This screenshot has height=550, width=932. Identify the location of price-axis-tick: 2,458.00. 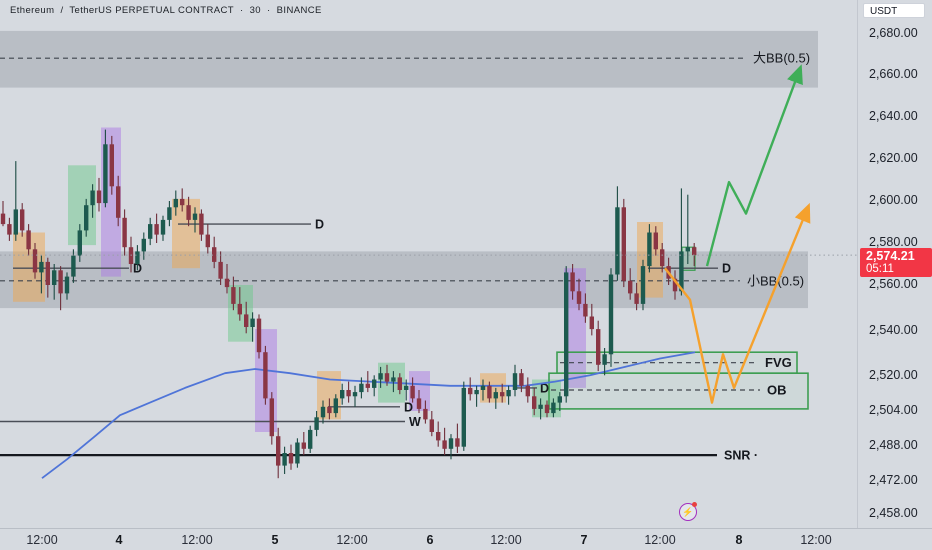
(893, 513).